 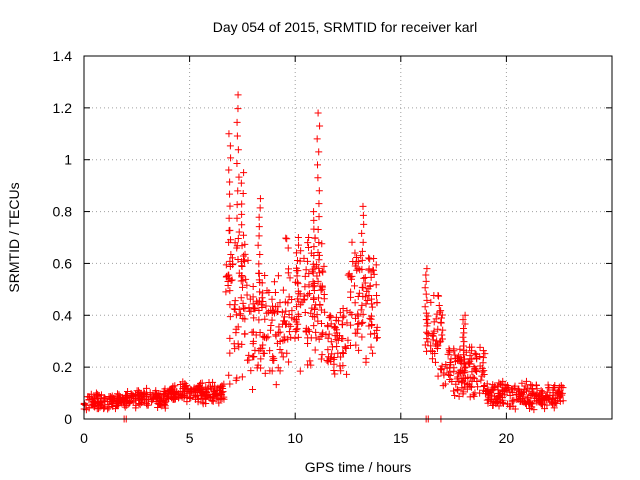 What do you see at coordinates (63, 367) in the screenshot?
I see `y-tick-label: 0.2` at bounding box center [63, 367].